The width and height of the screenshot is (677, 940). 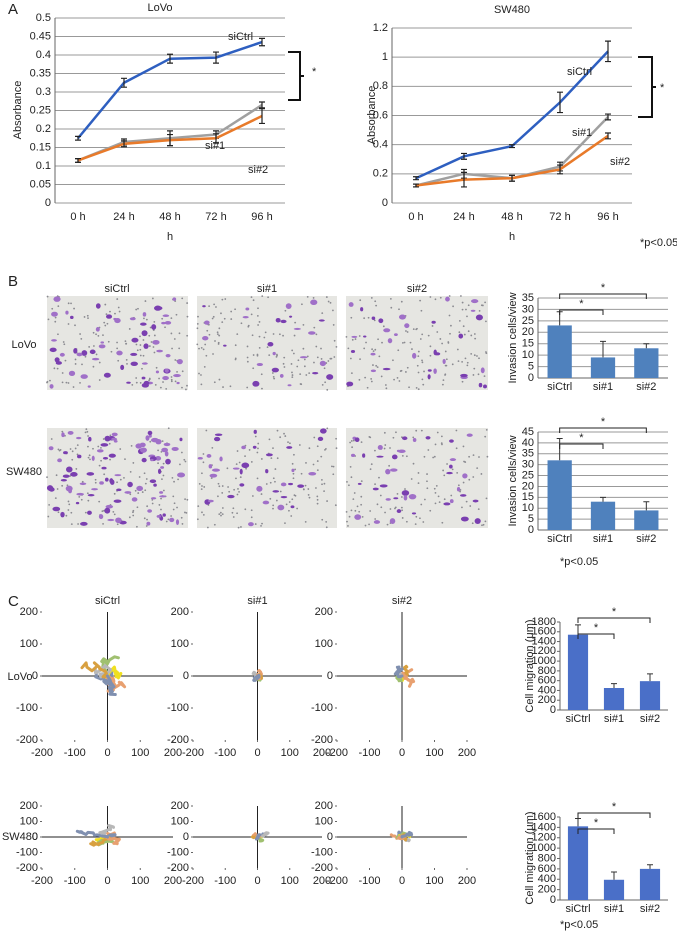 What do you see at coordinates (544, 622) in the screenshot?
I see `y-tick-label: 1800` at bounding box center [544, 622].